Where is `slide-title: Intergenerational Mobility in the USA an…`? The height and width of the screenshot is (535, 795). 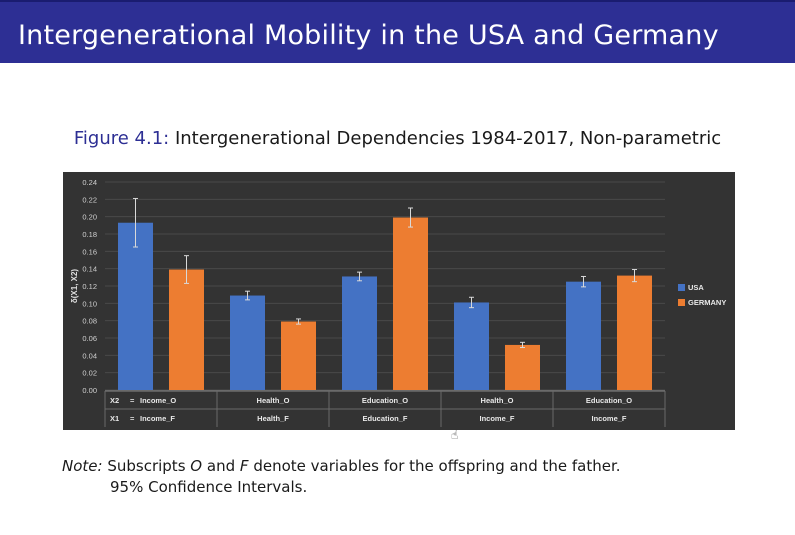
slide-title: Intergenerational Mobility in the USA an… is located at coordinates (368, 35).